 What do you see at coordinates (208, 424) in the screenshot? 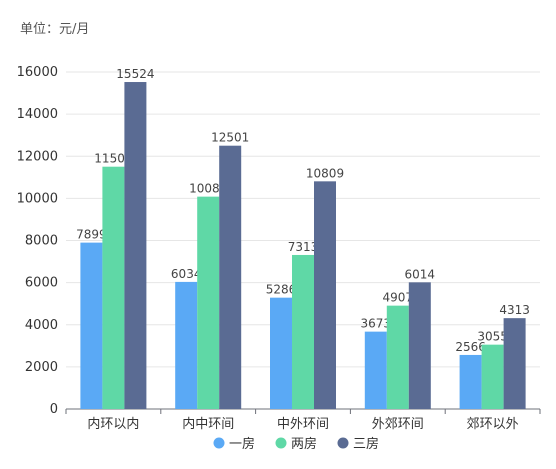
I see `x-tick-label: 内中环间` at bounding box center [208, 424].